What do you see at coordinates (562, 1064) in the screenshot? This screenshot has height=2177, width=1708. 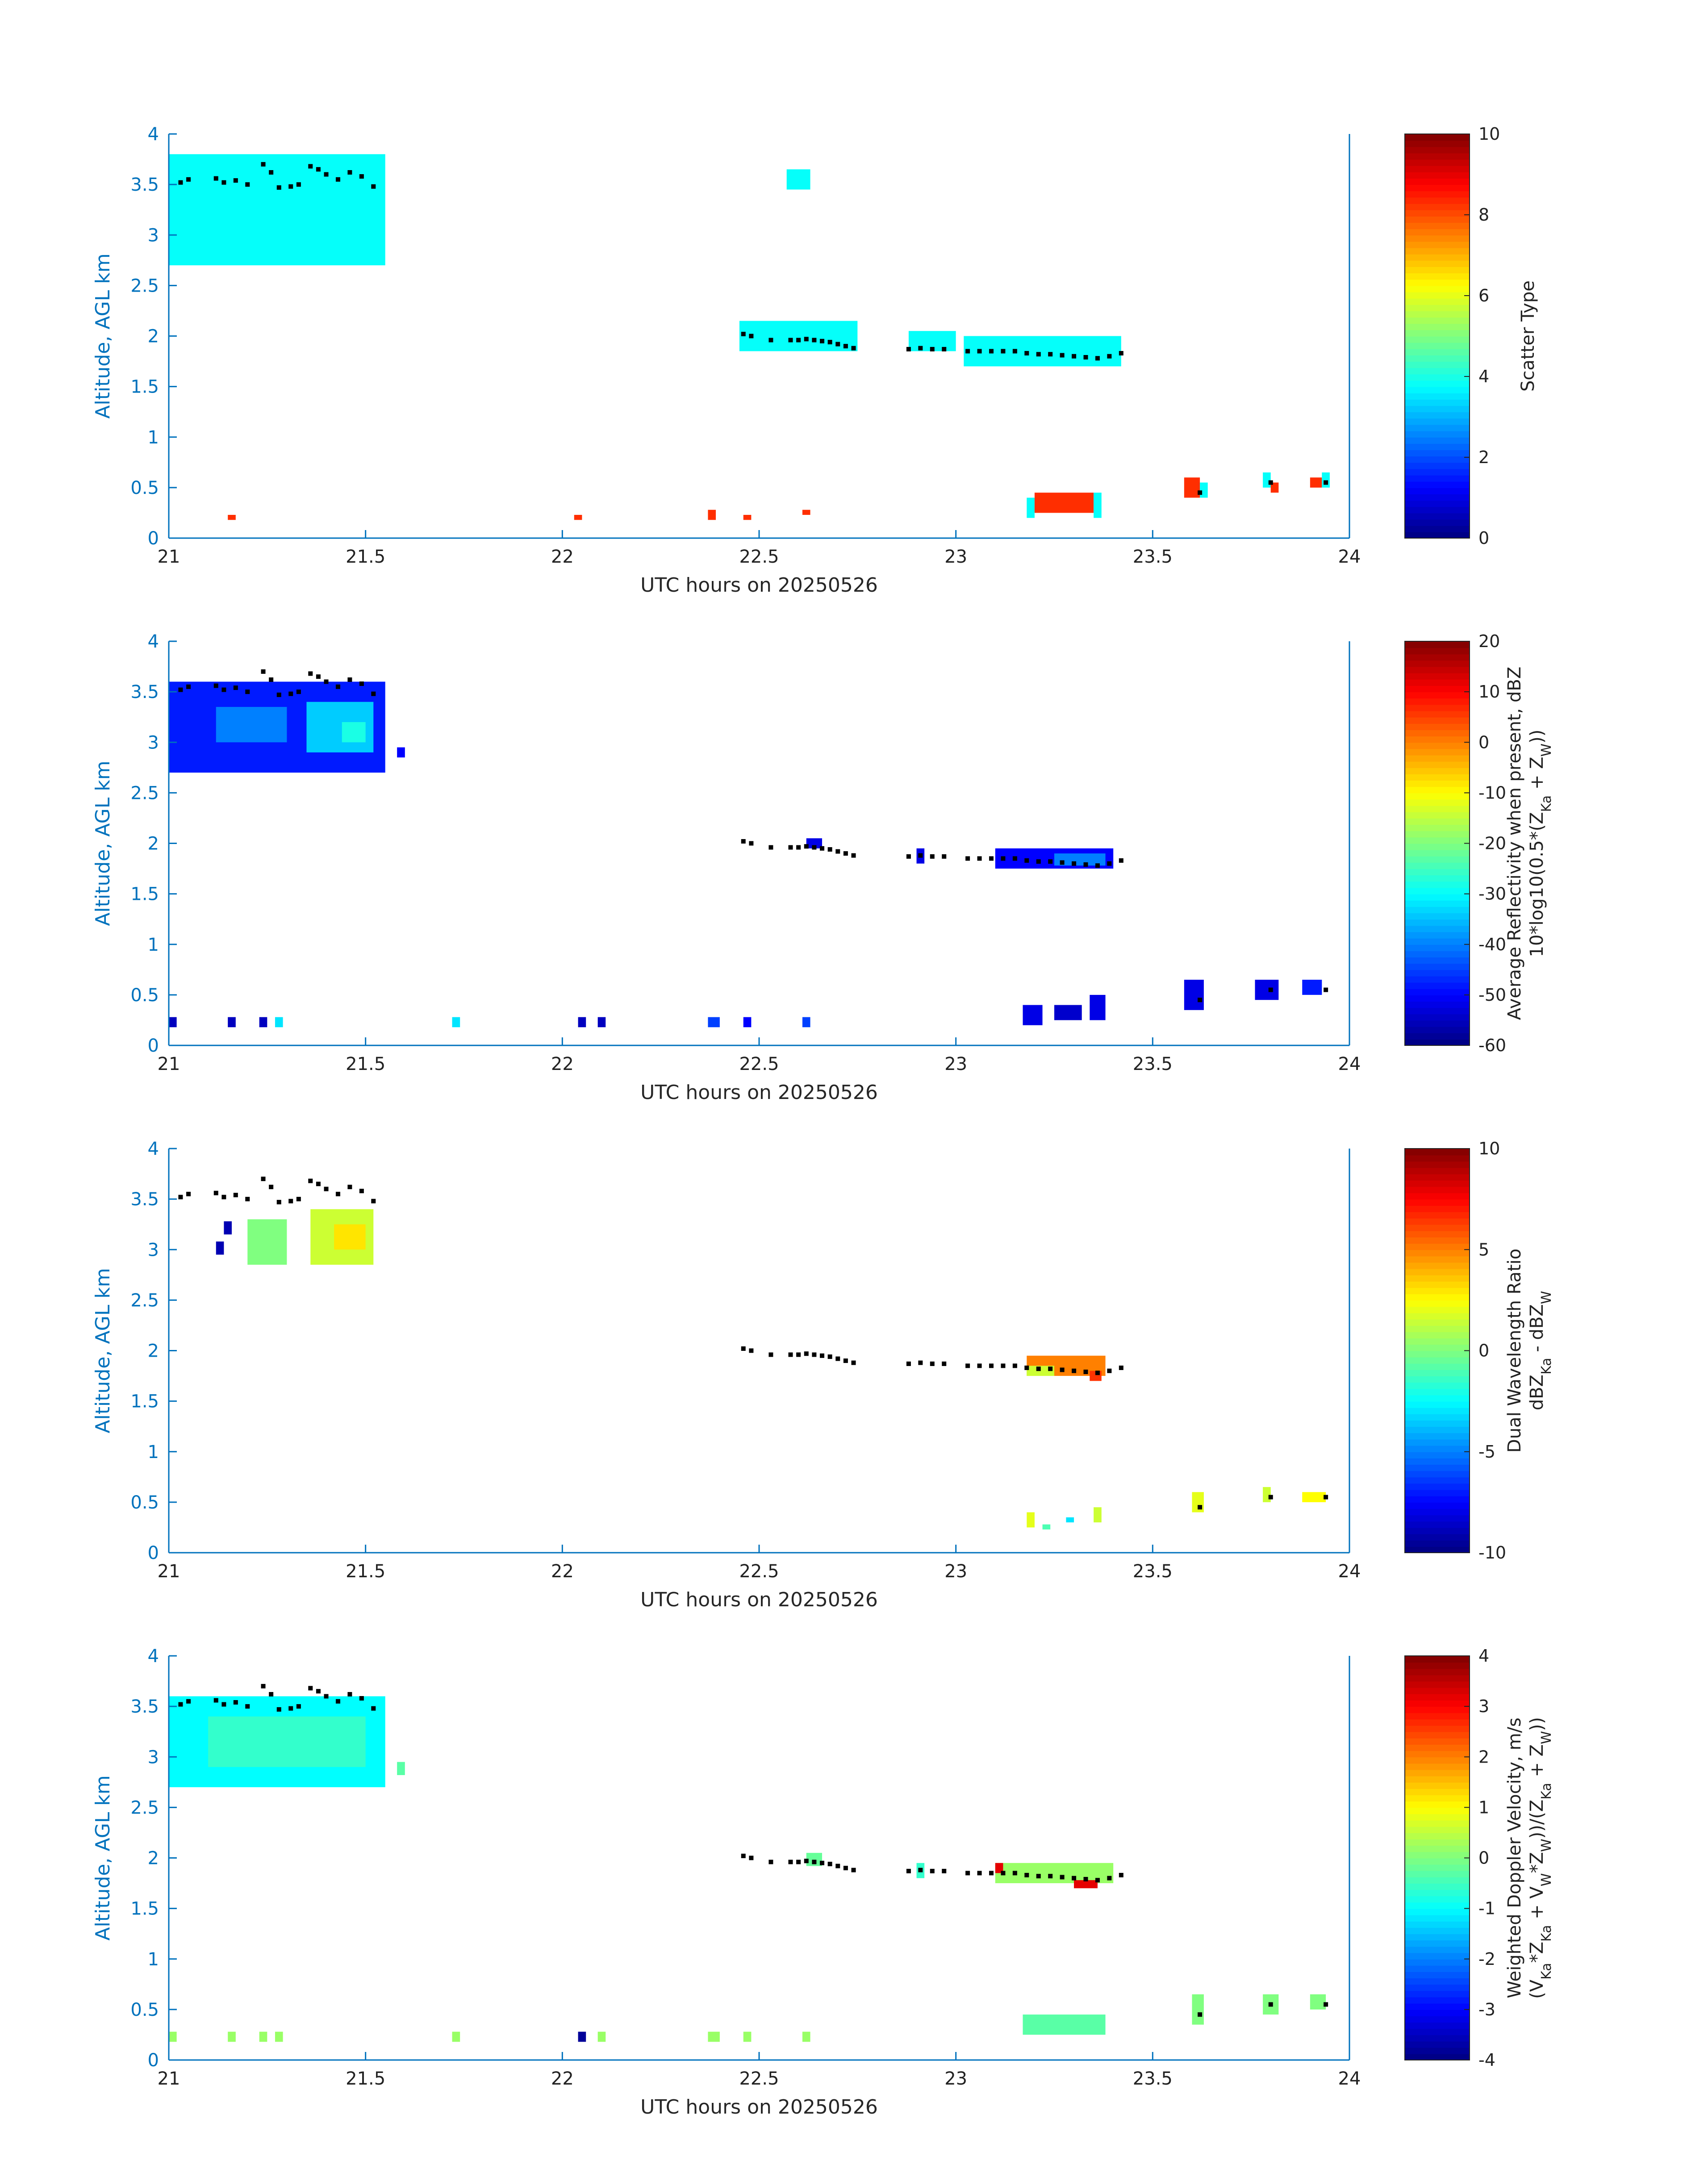 I see `x-tick-label: 22` at bounding box center [562, 1064].